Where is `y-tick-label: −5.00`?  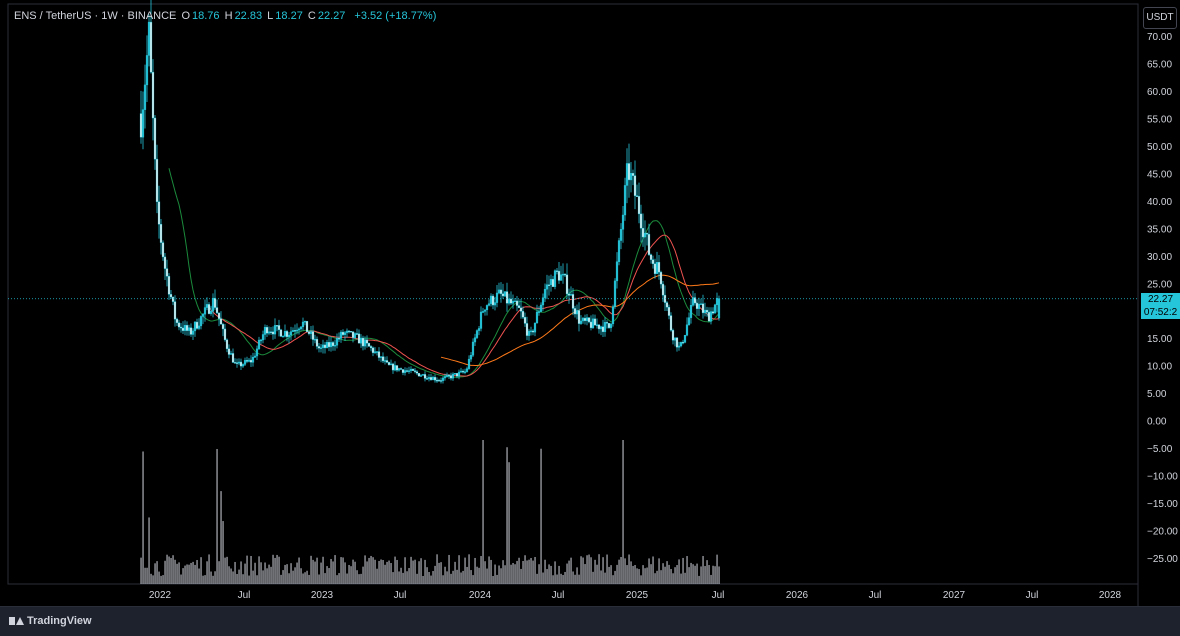 y-tick-label: −5.00 is located at coordinates (1160, 449).